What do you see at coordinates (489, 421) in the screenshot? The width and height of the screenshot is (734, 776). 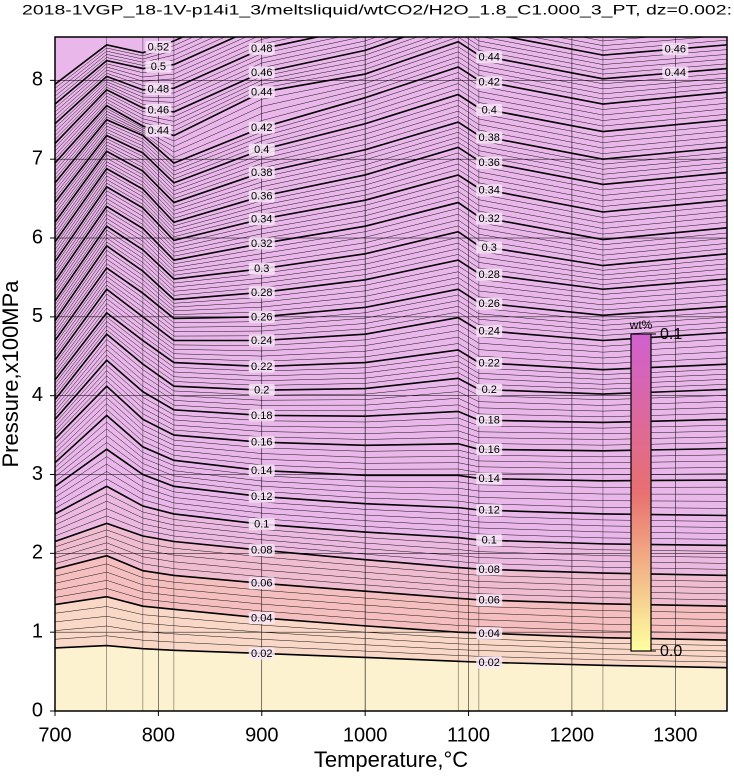 I see `contour-label: 0.18` at bounding box center [489, 421].